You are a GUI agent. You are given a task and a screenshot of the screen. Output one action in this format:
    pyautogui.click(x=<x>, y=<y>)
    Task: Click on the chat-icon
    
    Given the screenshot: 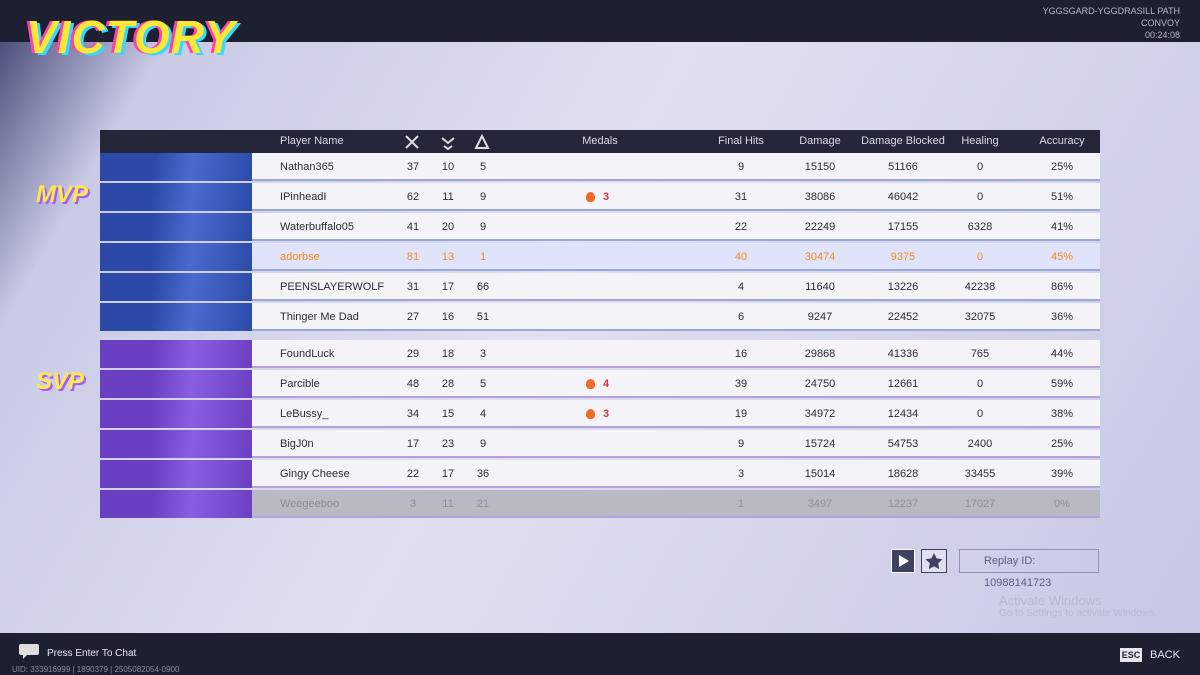 What is the action you would take?
    pyautogui.click(x=29, y=651)
    